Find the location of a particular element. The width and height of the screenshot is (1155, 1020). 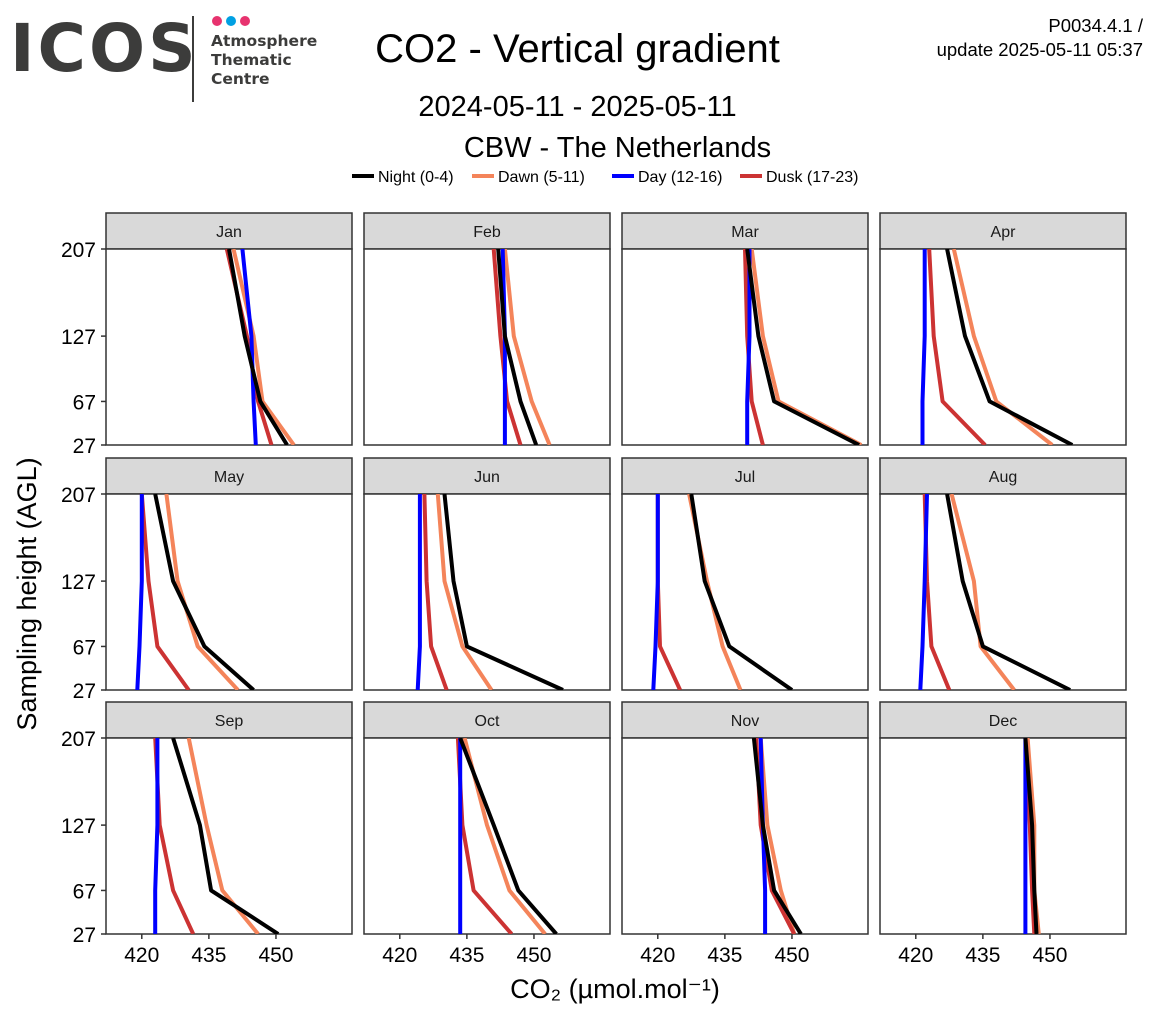

facet-label: Apr is located at coordinates (1004, 232).